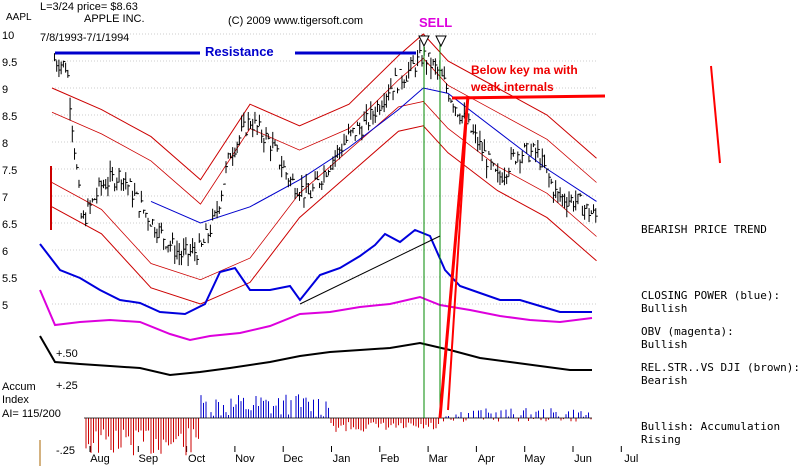 The height and width of the screenshot is (466, 800). I want to click on obv-path, so click(316, 315).